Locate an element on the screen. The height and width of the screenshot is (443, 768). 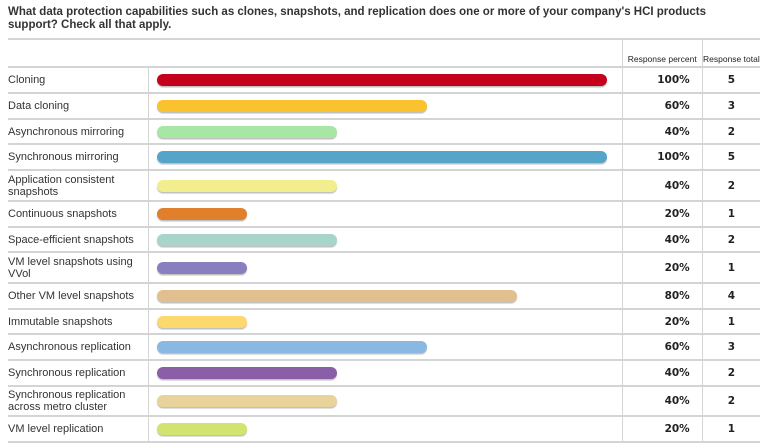
row-label: Asynchronous replication is located at coordinates (78, 347).